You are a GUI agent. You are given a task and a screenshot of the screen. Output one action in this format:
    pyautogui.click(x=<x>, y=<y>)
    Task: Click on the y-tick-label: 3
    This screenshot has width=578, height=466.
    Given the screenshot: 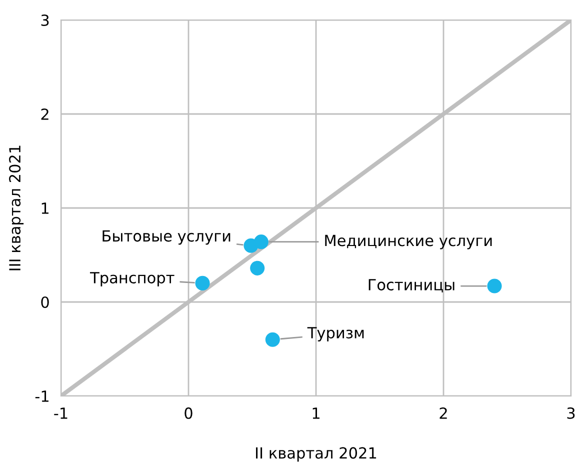 What is the action you would take?
    pyautogui.click(x=45, y=20)
    